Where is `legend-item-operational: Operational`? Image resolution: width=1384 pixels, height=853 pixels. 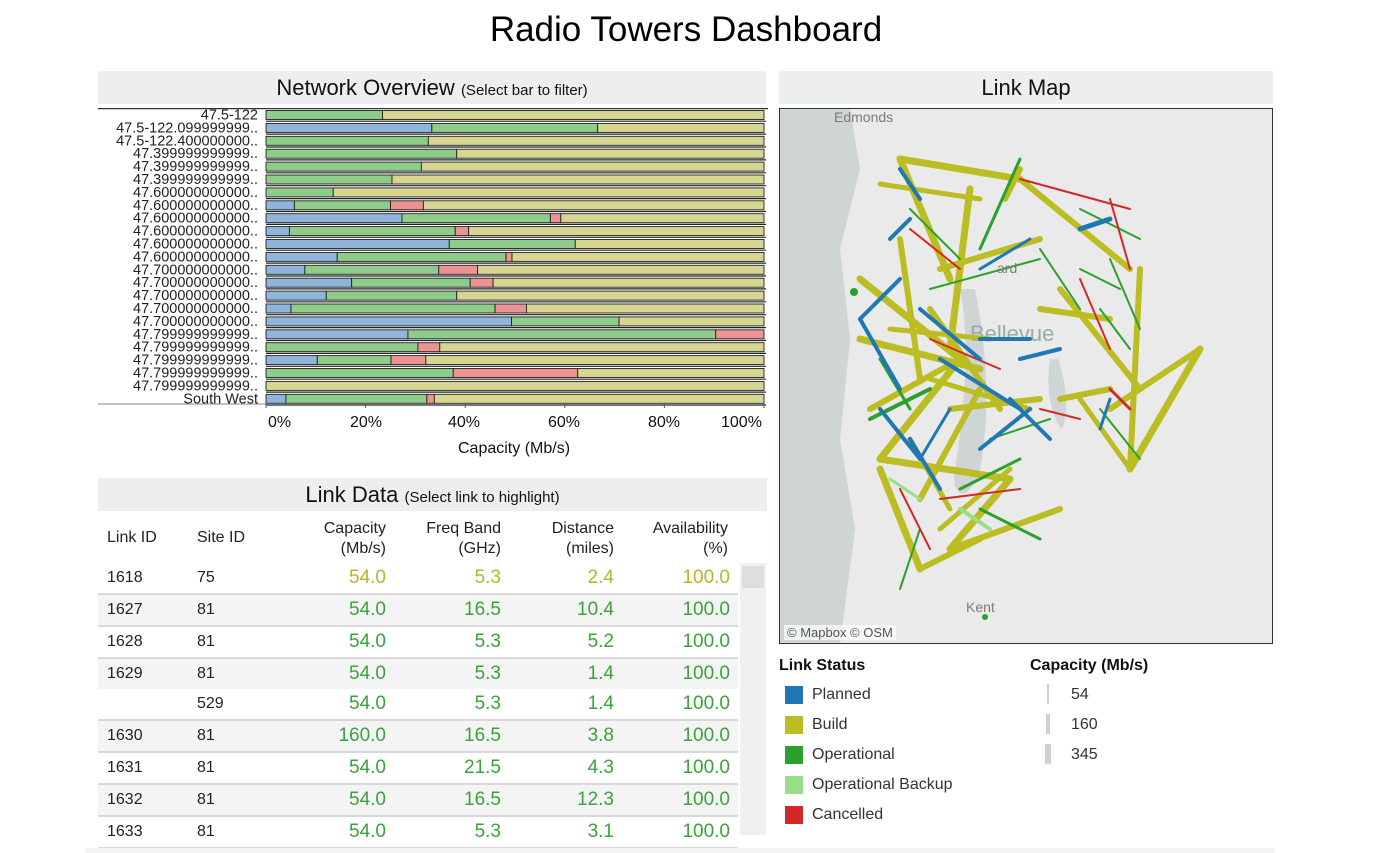 legend-item-operational: Operational is located at coordinates (889, 755).